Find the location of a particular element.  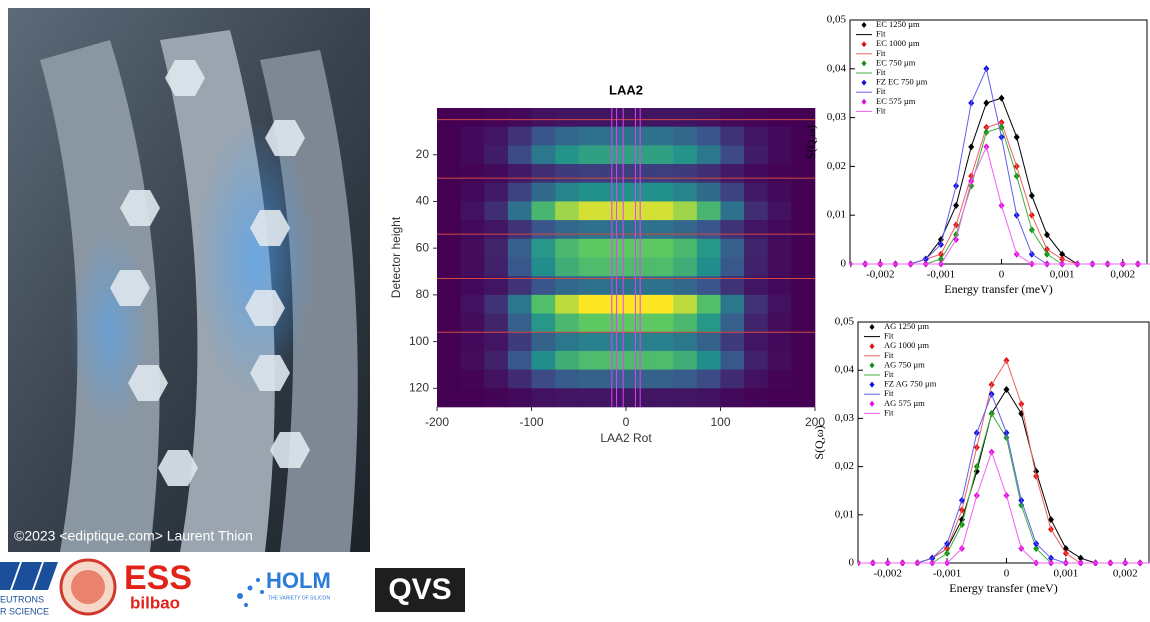

legend-label: EC 1250 µm is located at coordinates (898, 24).